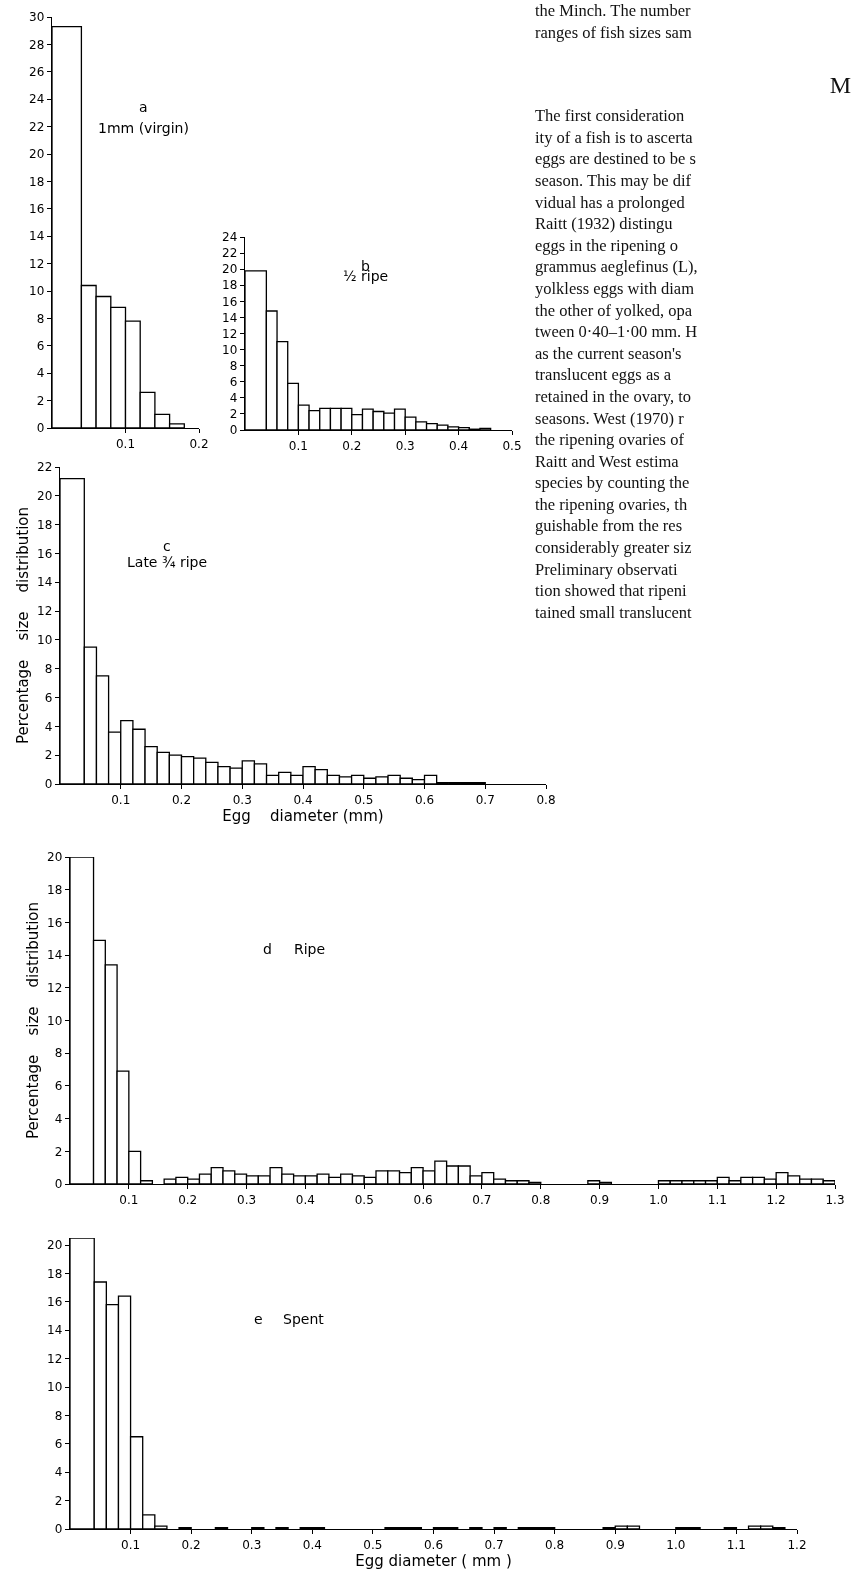 This screenshot has height=1575, width=857. What do you see at coordinates (37, 72) in the screenshot?
I see `y-tick-label: 26` at bounding box center [37, 72].